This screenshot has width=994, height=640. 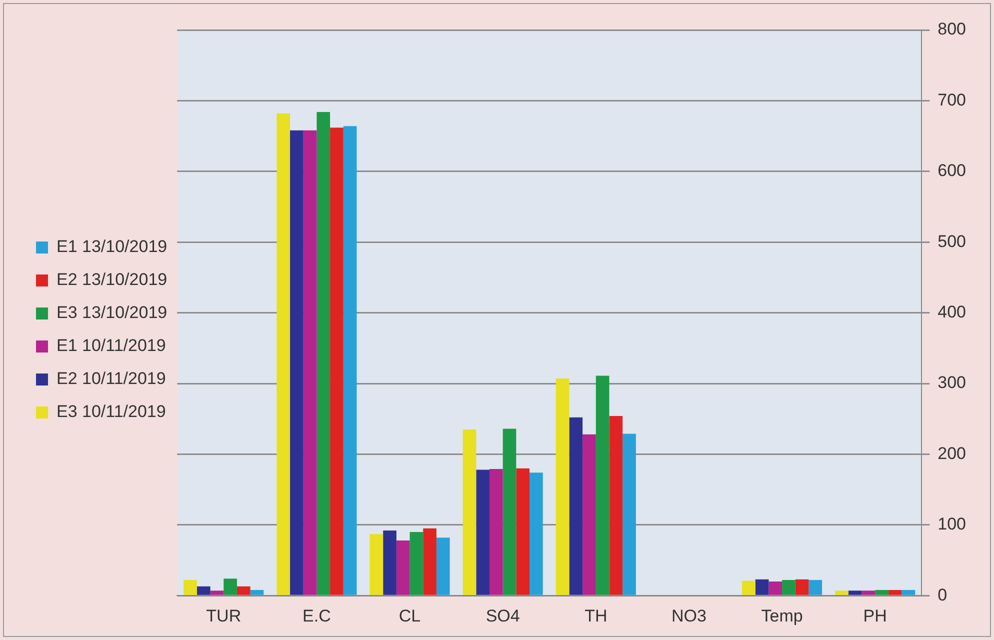 I want to click on y-tick-label: 300, so click(x=952, y=382).